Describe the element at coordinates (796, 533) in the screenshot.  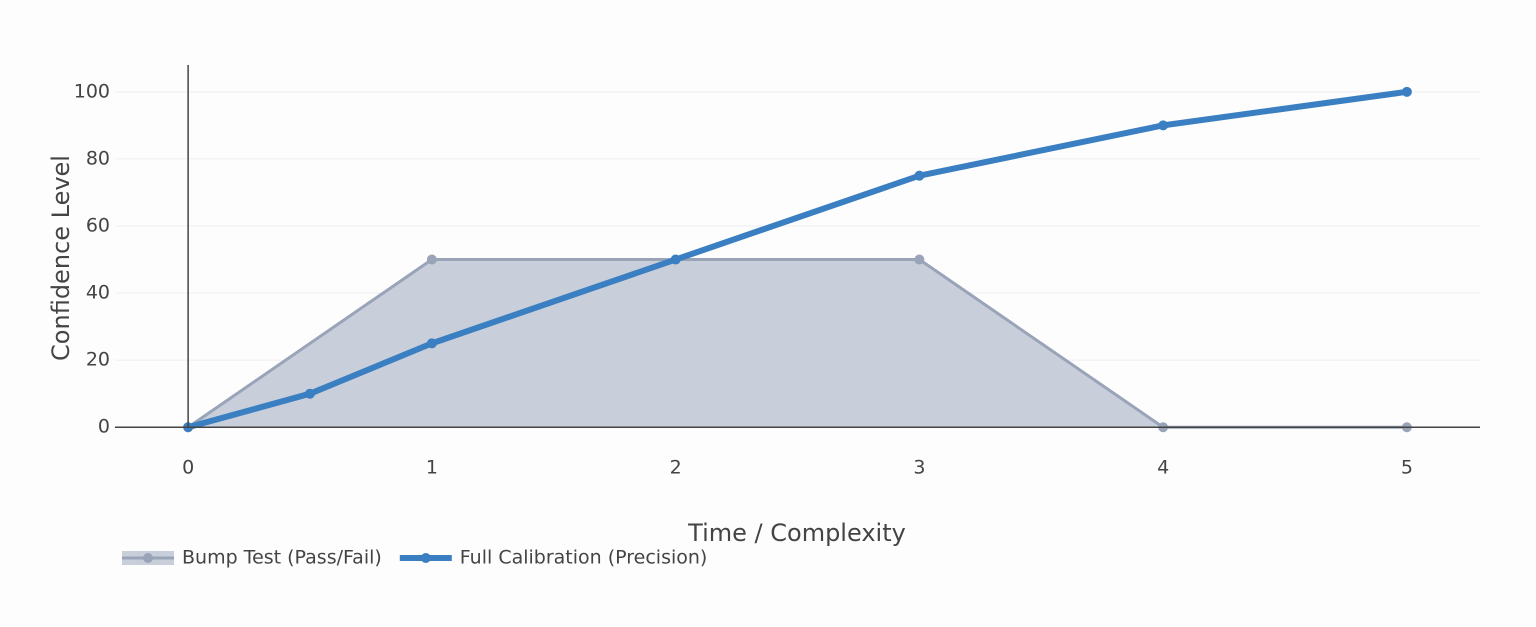
I see `x-axis-title: Time / Complexity` at that location.